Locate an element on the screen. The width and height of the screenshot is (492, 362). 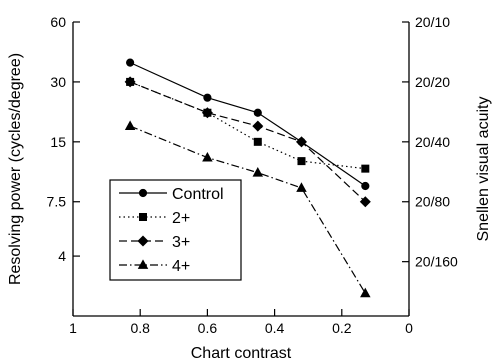
x-tick-label: 0.6 is located at coordinates (208, 328).